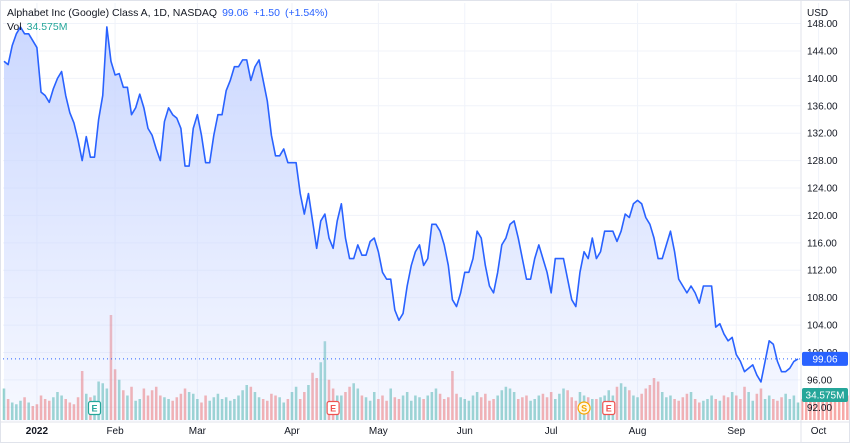 This screenshot has height=447, width=850. I want to click on time-tick-label: 2022, so click(37, 431).